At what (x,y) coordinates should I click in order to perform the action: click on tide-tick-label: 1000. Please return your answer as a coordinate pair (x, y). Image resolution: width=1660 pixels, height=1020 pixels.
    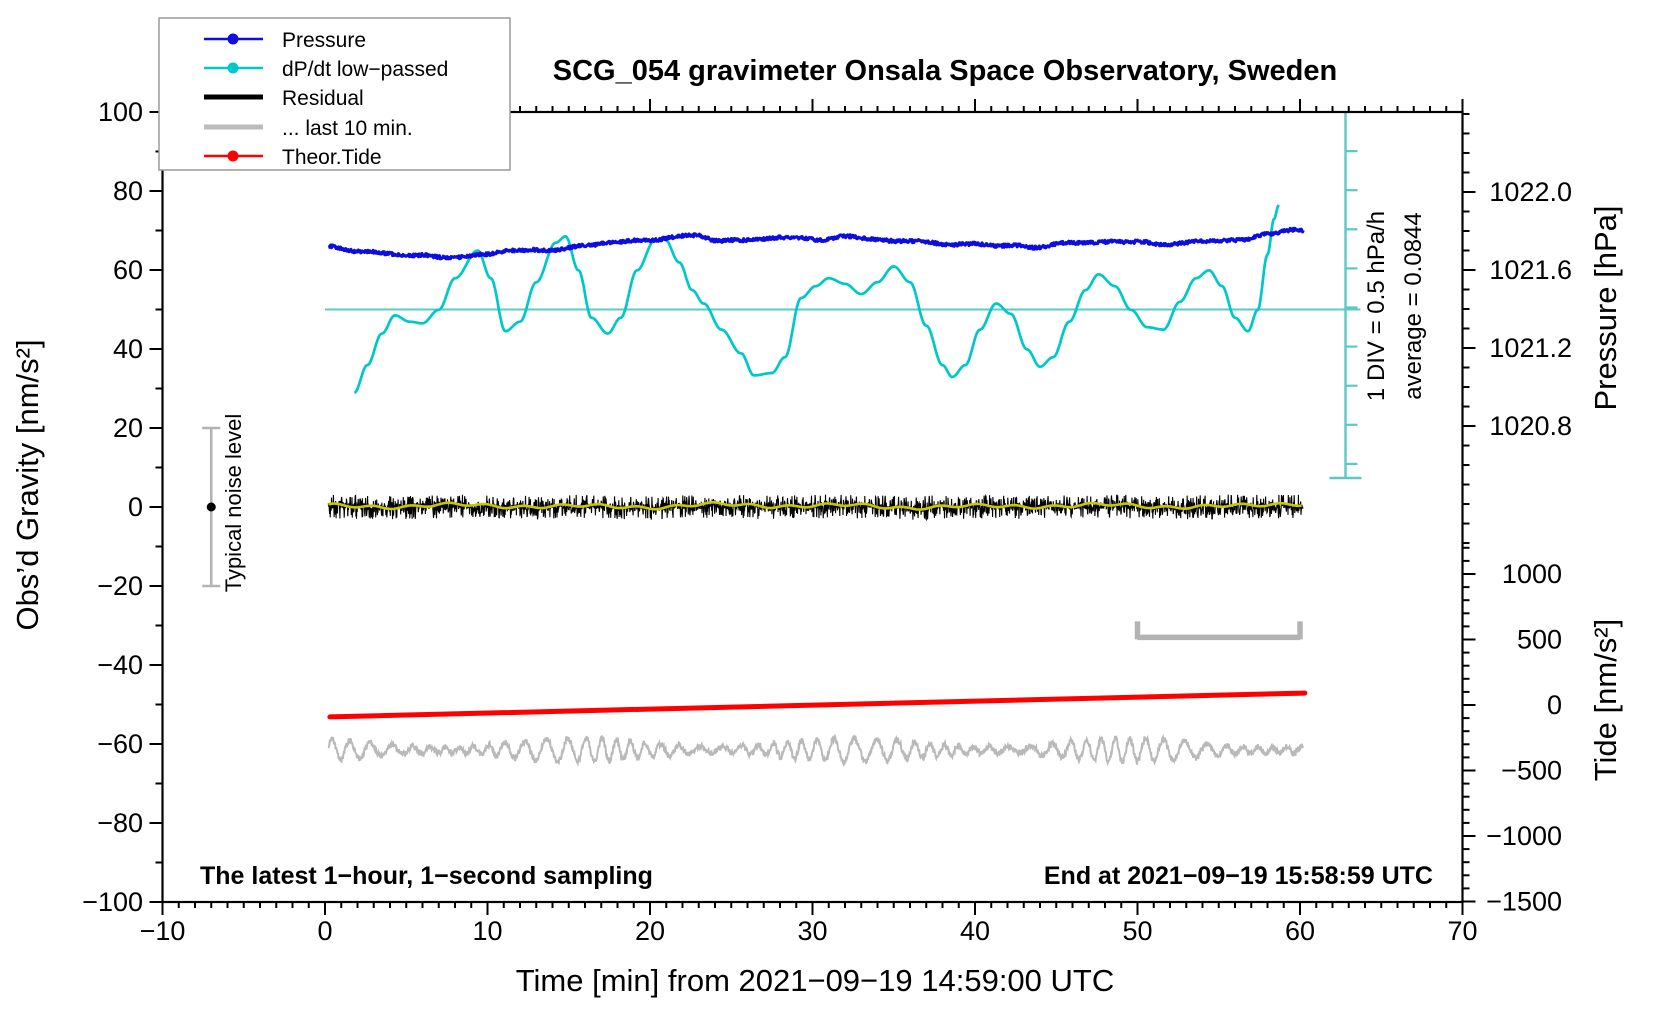
    Looking at the image, I should click on (1532, 574).